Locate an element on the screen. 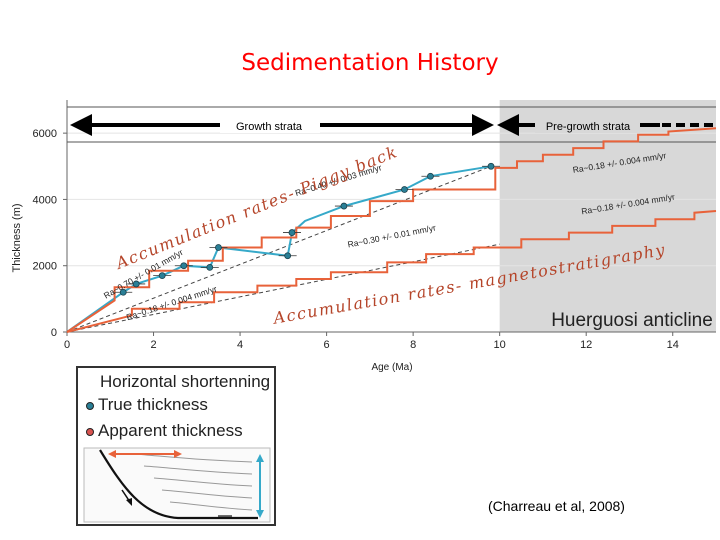 Image resolution: width=720 pixels, height=540 pixels. x-tick-label: 4 is located at coordinates (240, 345).